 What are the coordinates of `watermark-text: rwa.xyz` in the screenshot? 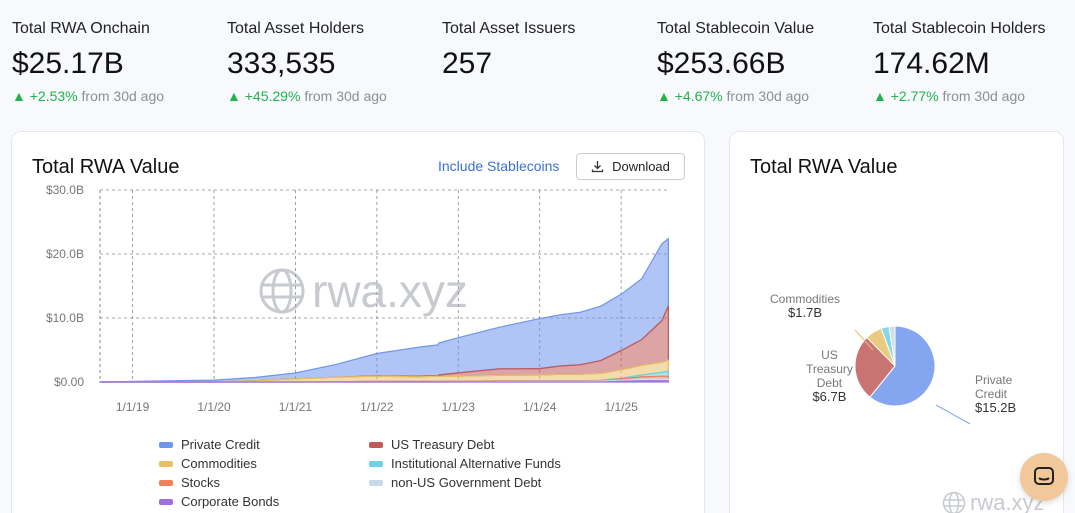 It's located at (390, 291).